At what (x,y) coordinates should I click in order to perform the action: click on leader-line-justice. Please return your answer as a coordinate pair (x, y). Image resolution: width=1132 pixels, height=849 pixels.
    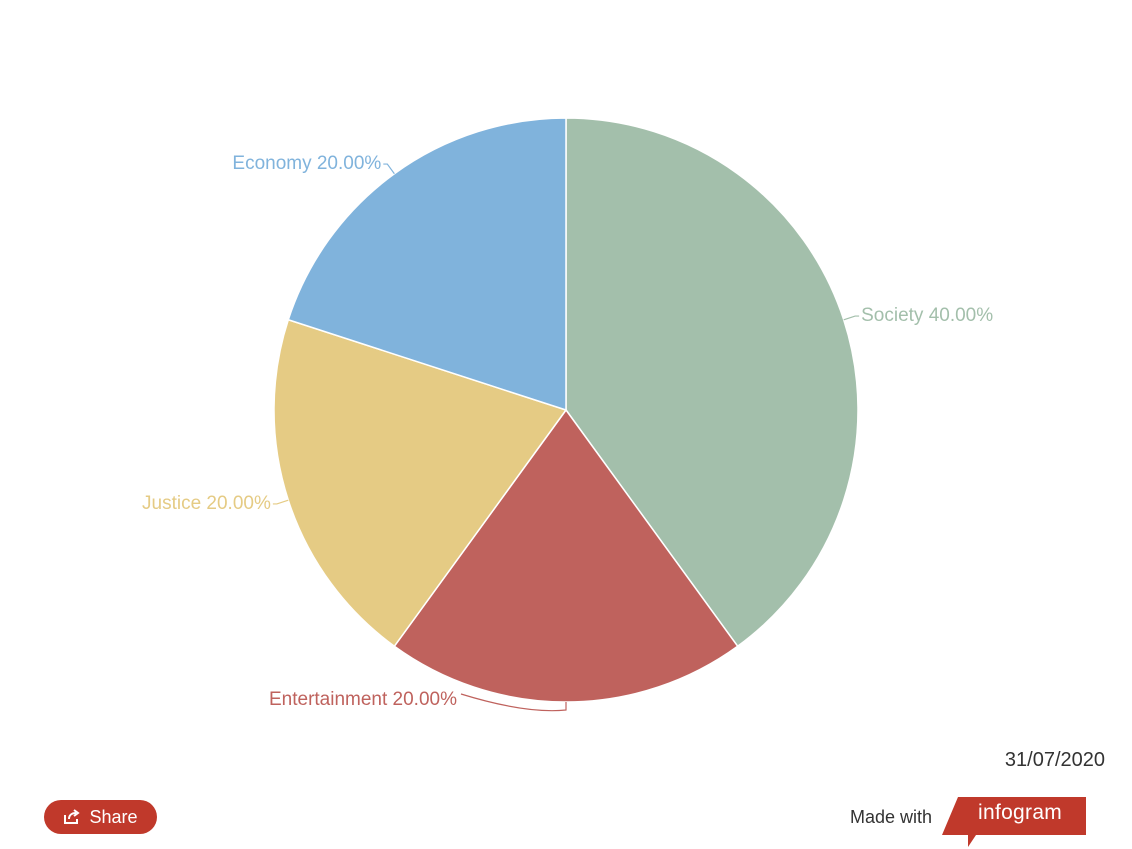
    Looking at the image, I should click on (280, 502).